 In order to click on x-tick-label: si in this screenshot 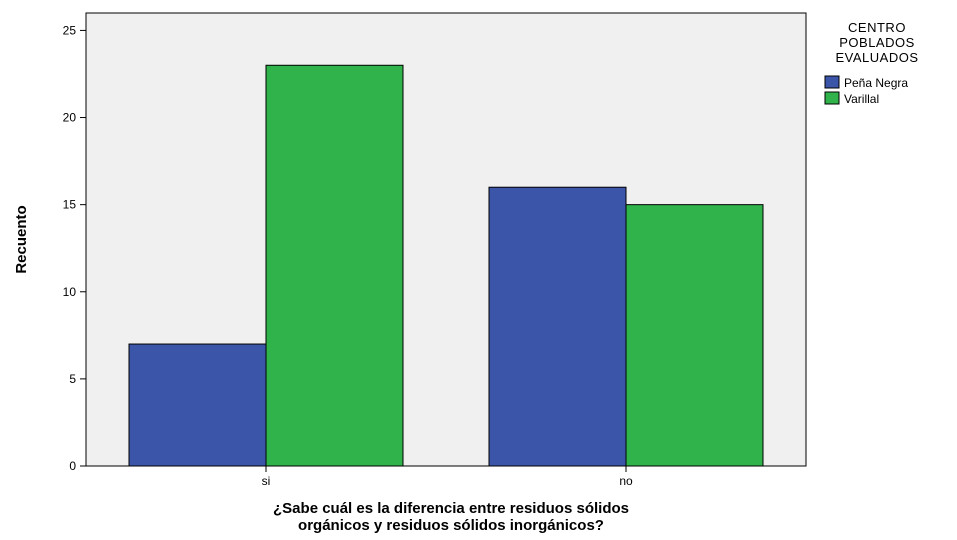, I will do `click(266, 481)`.